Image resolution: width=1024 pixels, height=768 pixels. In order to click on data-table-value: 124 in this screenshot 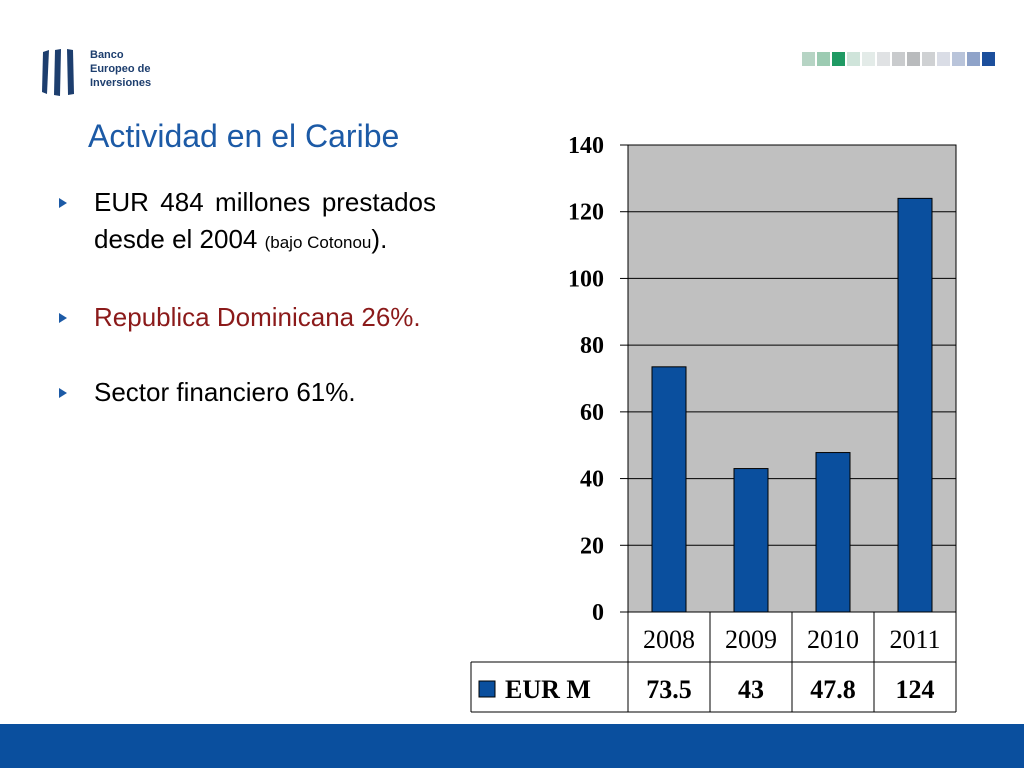, I will do `click(915, 689)`.